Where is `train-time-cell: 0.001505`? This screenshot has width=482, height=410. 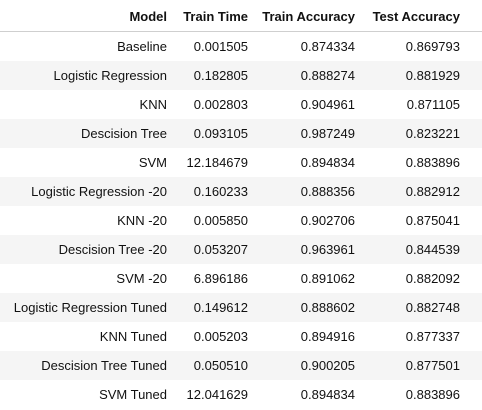 train-time-cell: 0.001505 is located at coordinates (220, 46).